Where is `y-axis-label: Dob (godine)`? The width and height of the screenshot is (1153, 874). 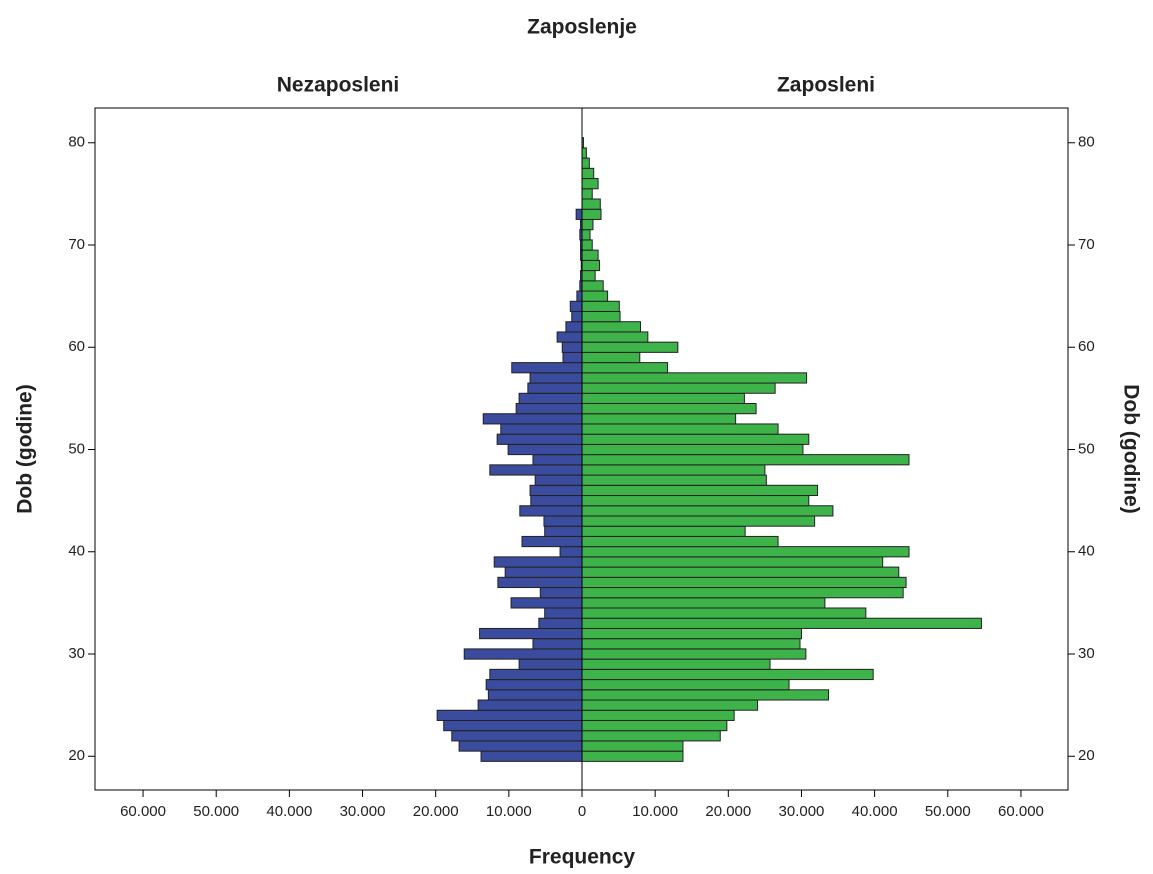
y-axis-label: Dob (godine) is located at coordinates (25, 448).